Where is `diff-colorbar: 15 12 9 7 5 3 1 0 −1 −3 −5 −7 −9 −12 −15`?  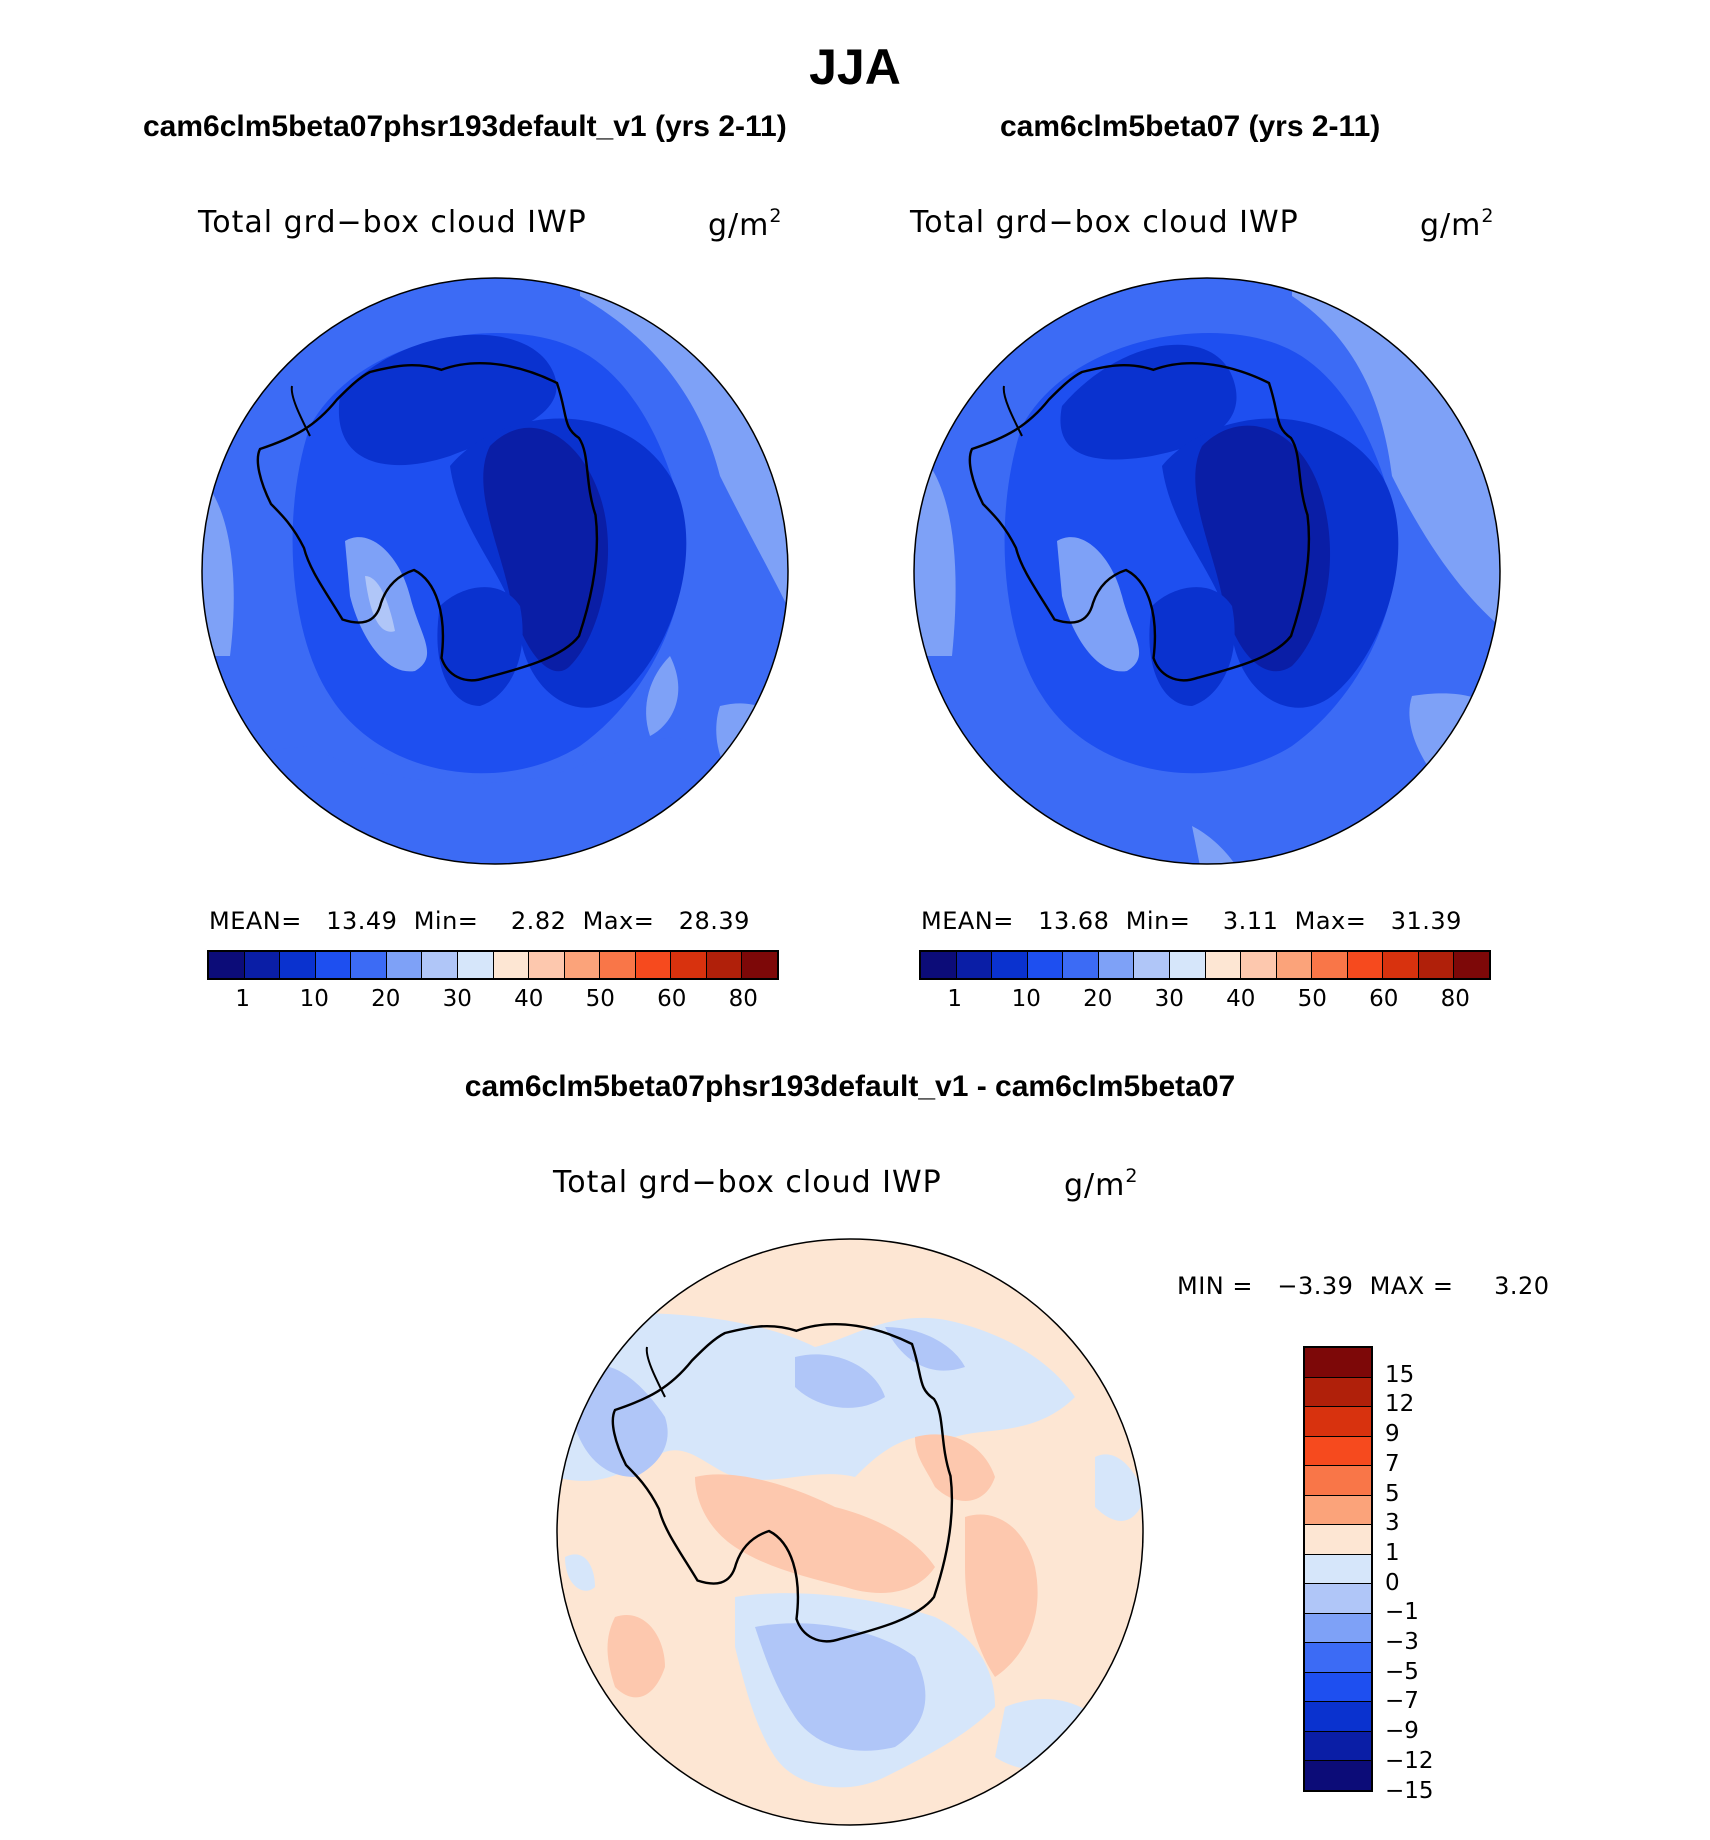 diff-colorbar: 15 12 9 7 5 3 1 0 −1 −3 −5 −7 −9 −12 −15 is located at coordinates (1368, 1583).